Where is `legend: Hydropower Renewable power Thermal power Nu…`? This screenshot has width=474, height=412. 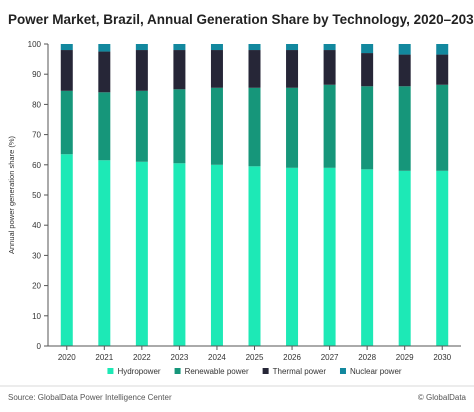
legend: Hydropower Renewable power Thermal power Nu… is located at coordinates (254, 371).